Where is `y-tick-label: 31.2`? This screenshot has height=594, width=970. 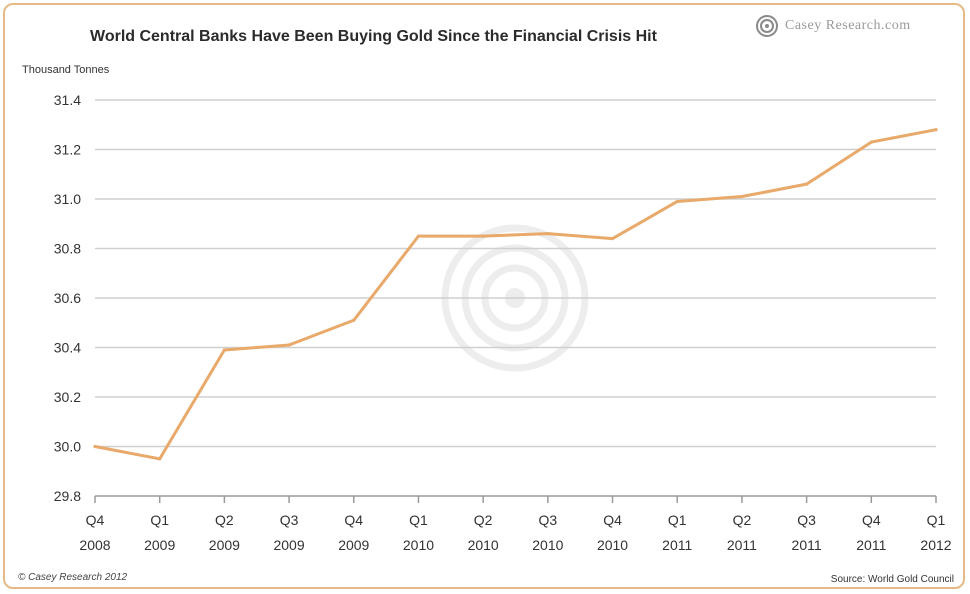 y-tick-label: 31.2 is located at coordinates (67, 150).